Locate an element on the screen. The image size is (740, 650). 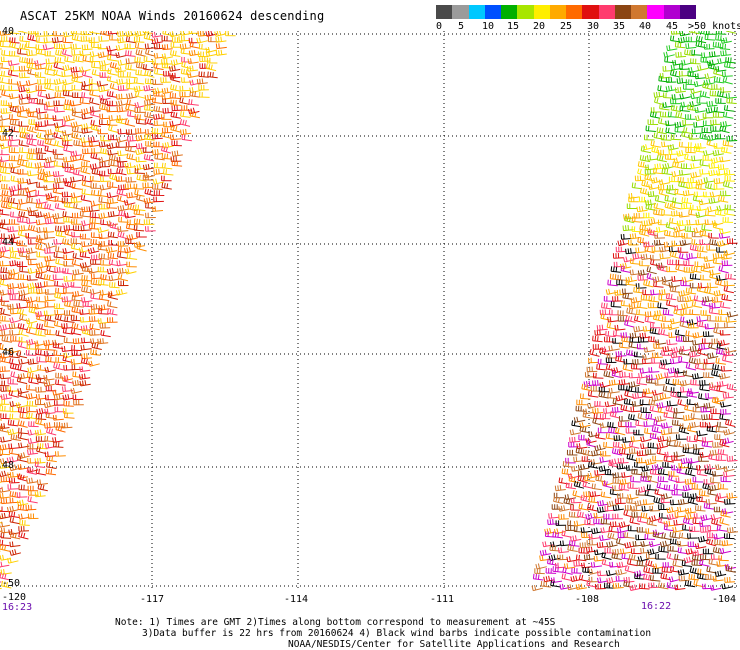
lat-label-46: 46 is located at coordinates (8, 352).